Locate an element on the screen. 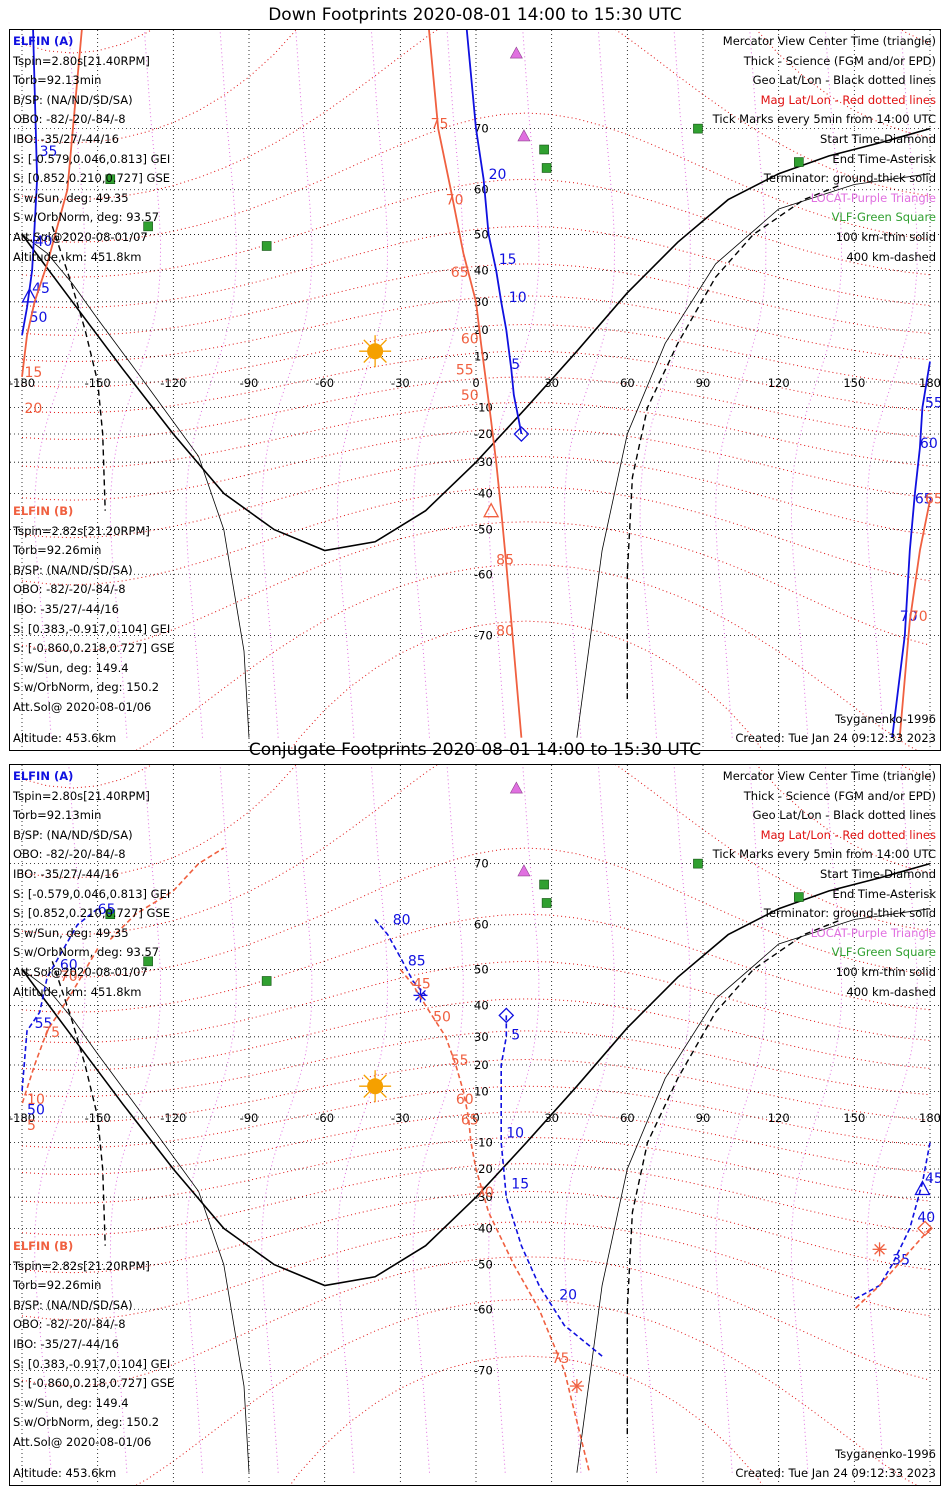 The width and height of the screenshot is (950, 1500). end-asterisk-icon is located at coordinates (879, 1249).